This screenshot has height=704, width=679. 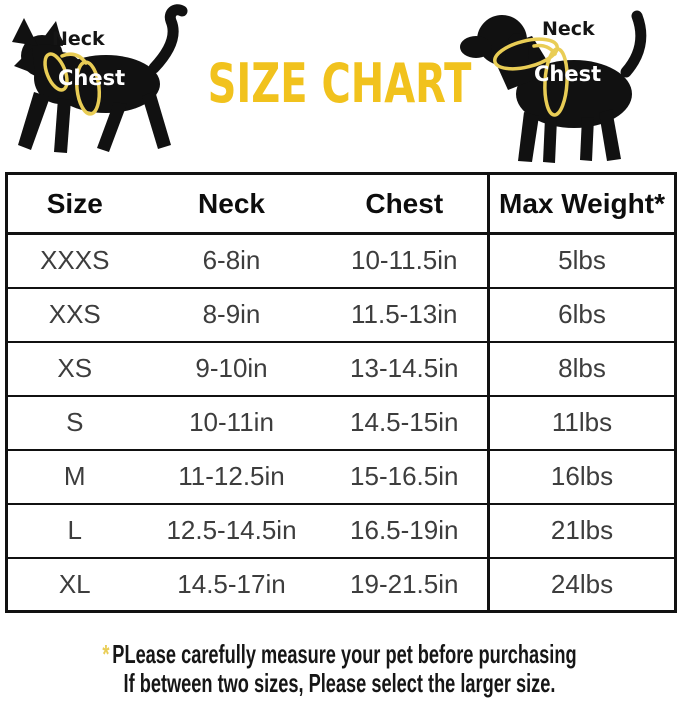 I want to click on size-cell: M, so click(x=74, y=477).